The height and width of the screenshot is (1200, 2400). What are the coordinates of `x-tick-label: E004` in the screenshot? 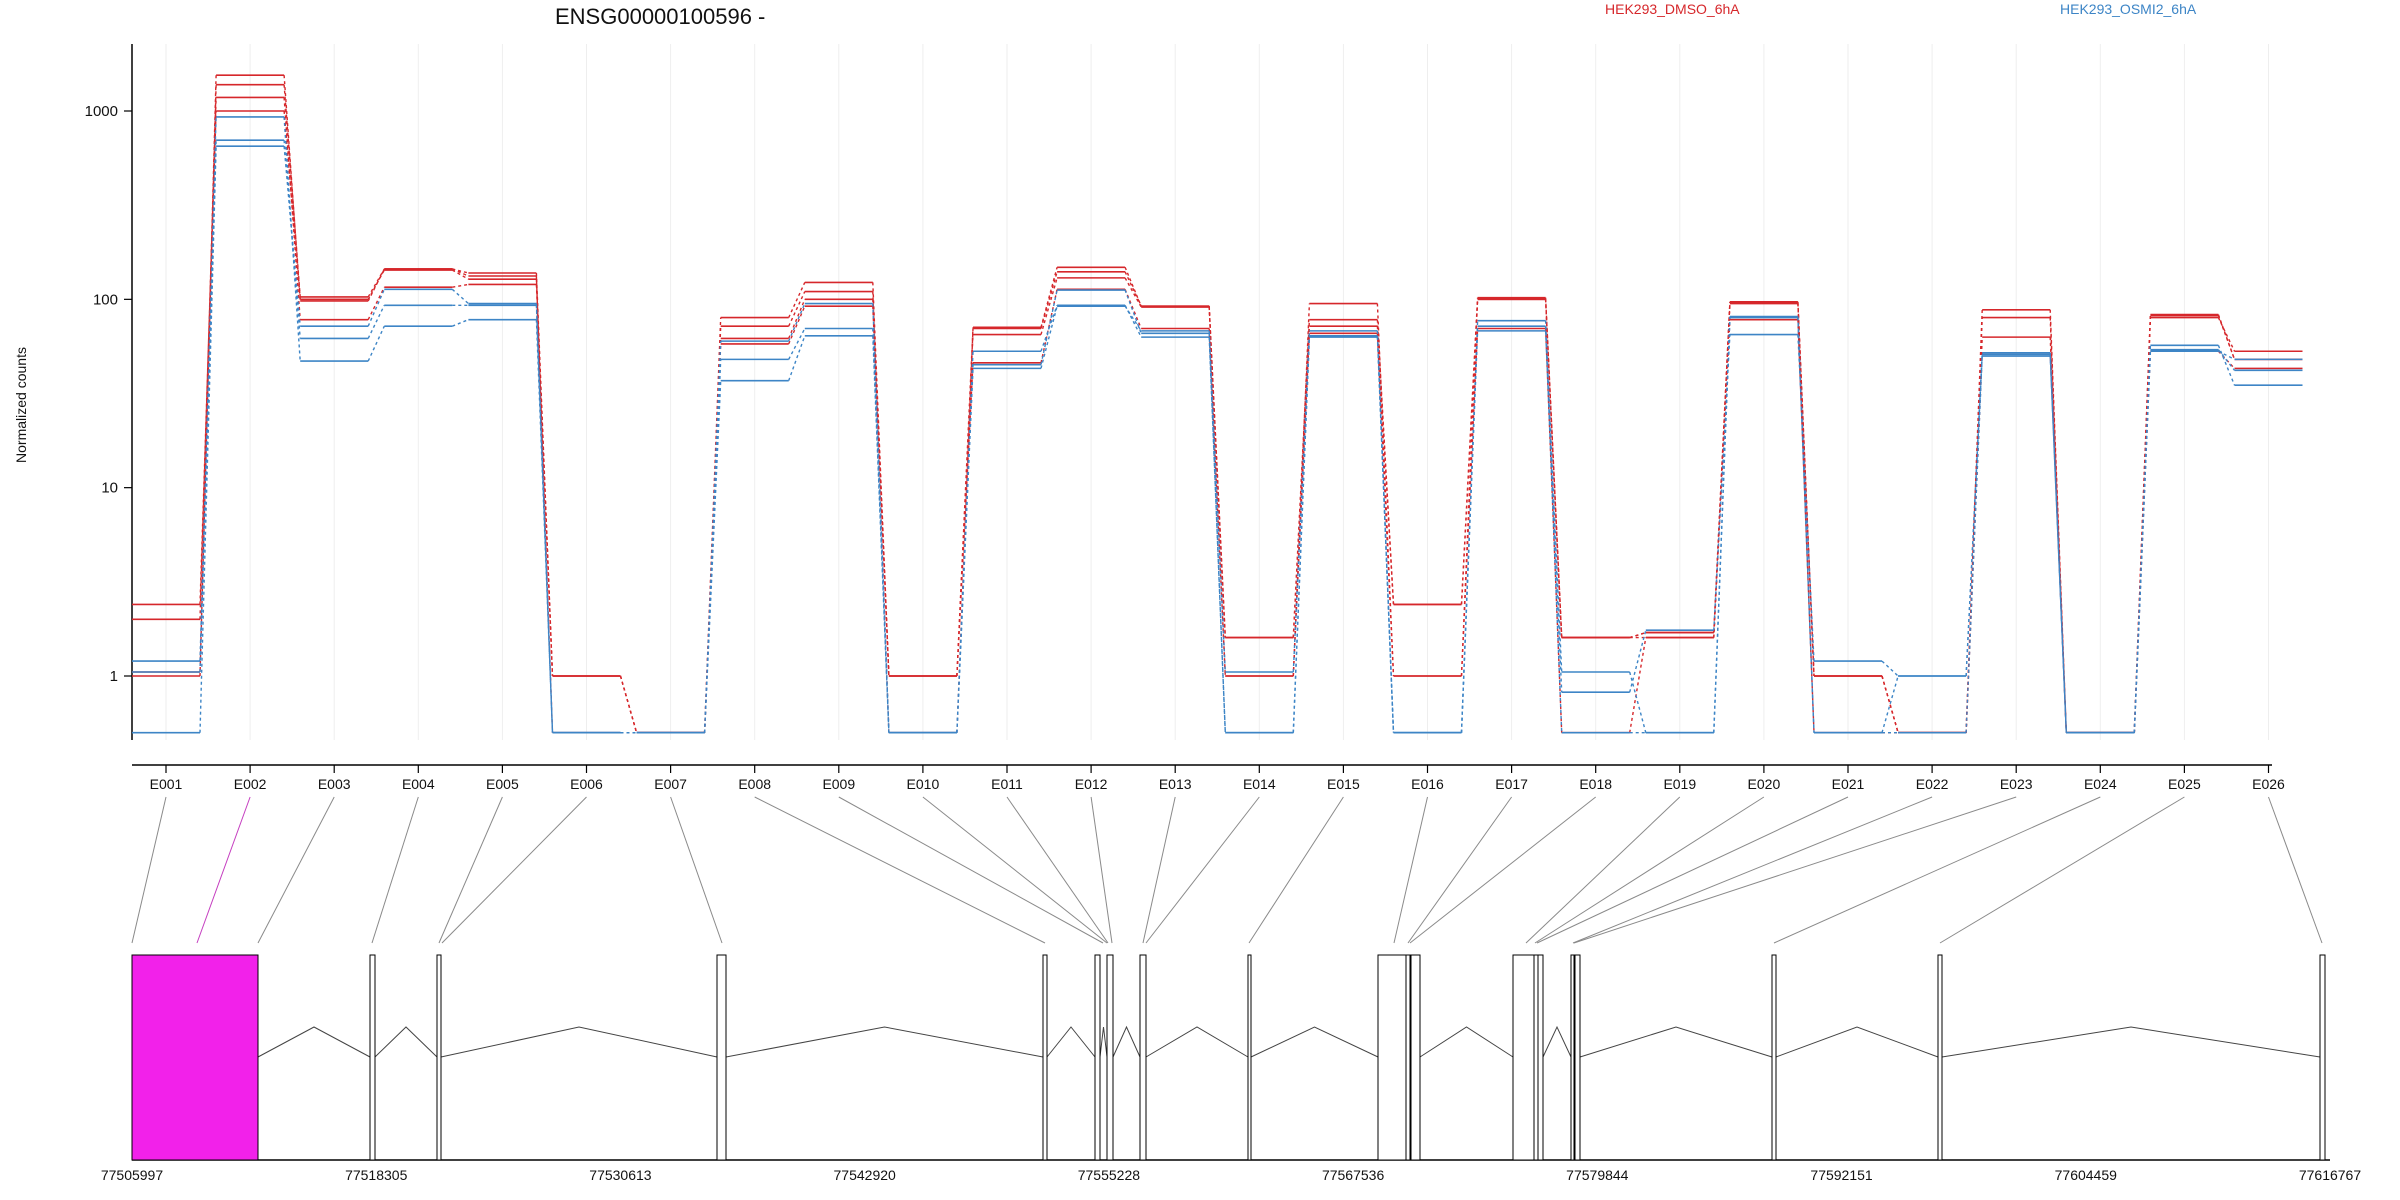 It's located at (418, 784).